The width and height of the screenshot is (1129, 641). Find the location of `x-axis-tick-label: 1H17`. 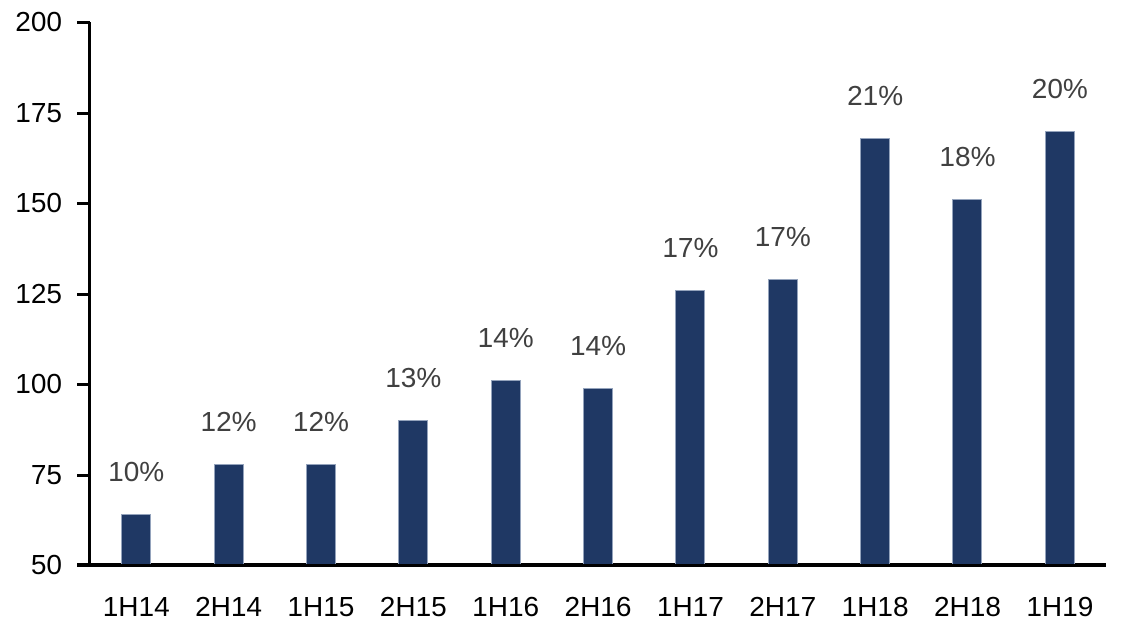

x-axis-tick-label: 1H17 is located at coordinates (690, 606).